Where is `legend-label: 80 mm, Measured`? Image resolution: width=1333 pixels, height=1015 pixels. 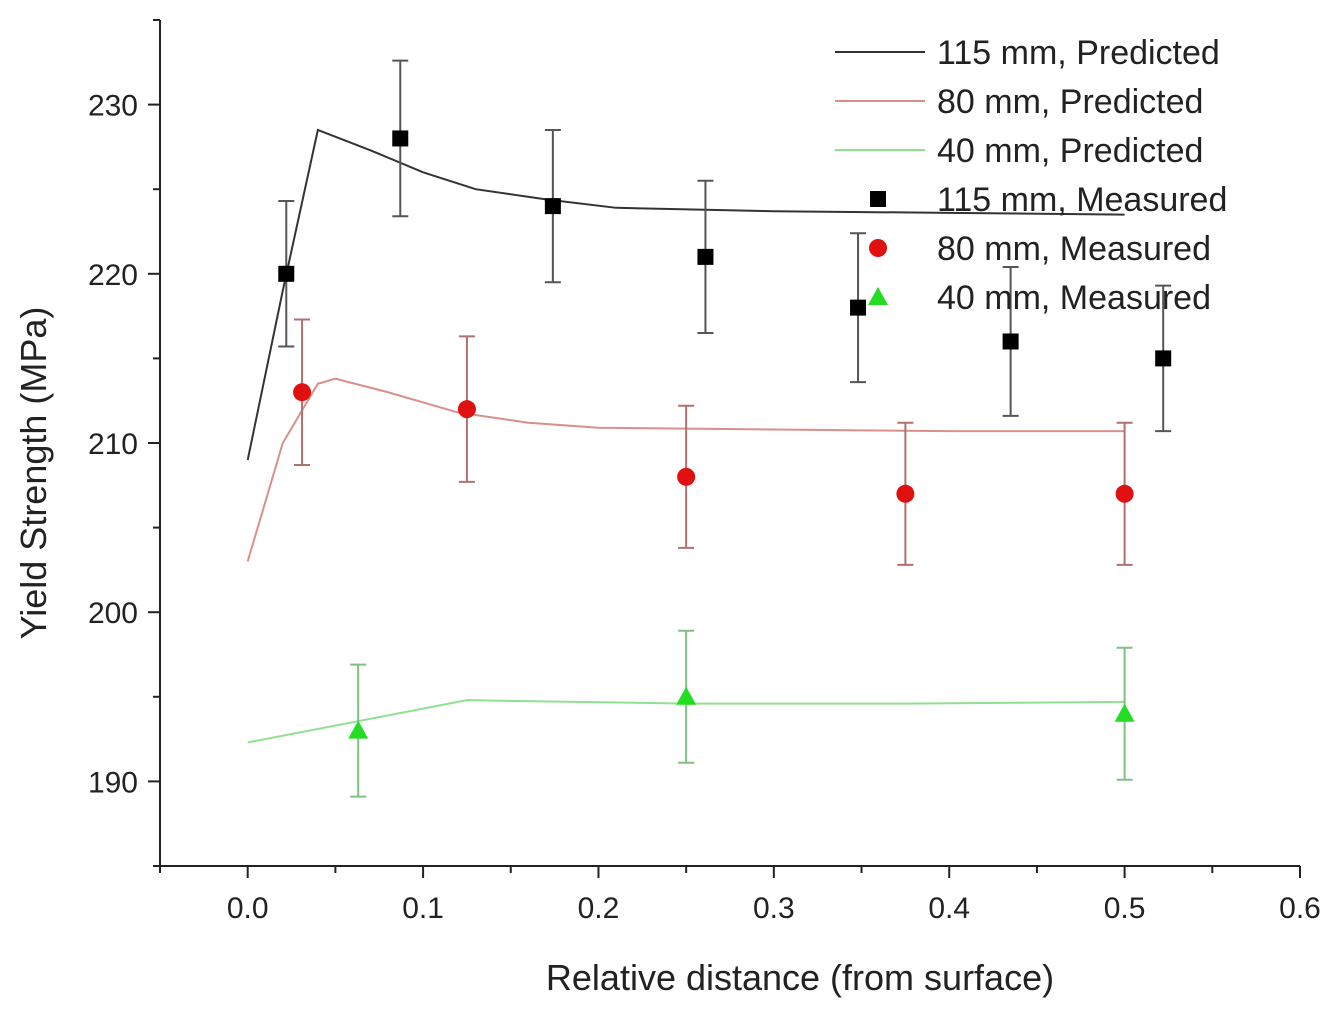
legend-label: 80 mm, Measured is located at coordinates (1074, 249).